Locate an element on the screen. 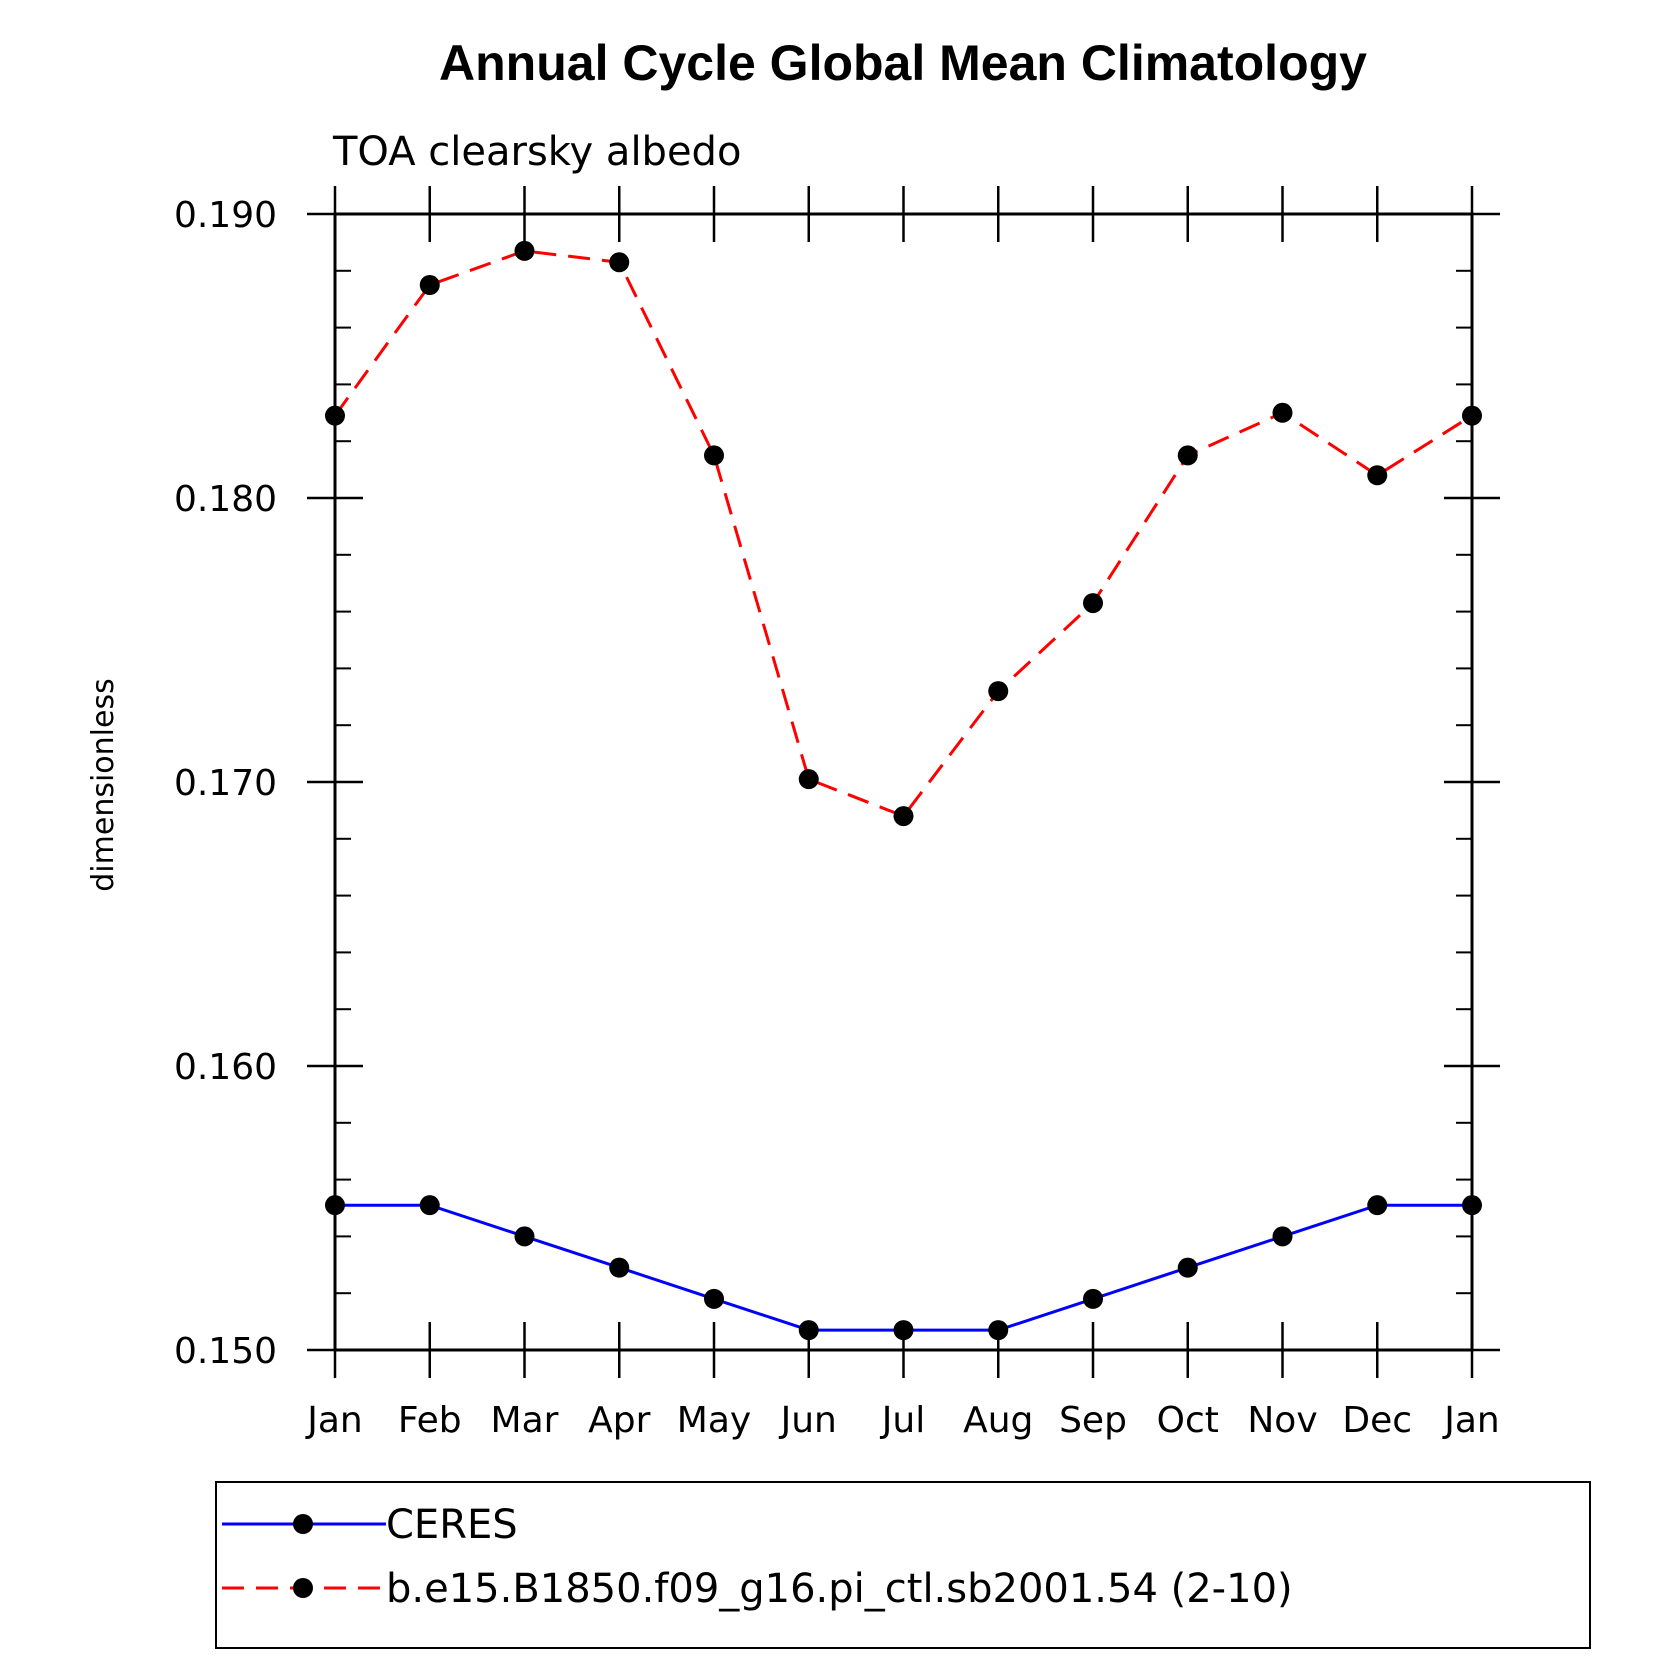 This screenshot has width=1663, height=1663. x-tick-label: May is located at coordinates (714, 1420).